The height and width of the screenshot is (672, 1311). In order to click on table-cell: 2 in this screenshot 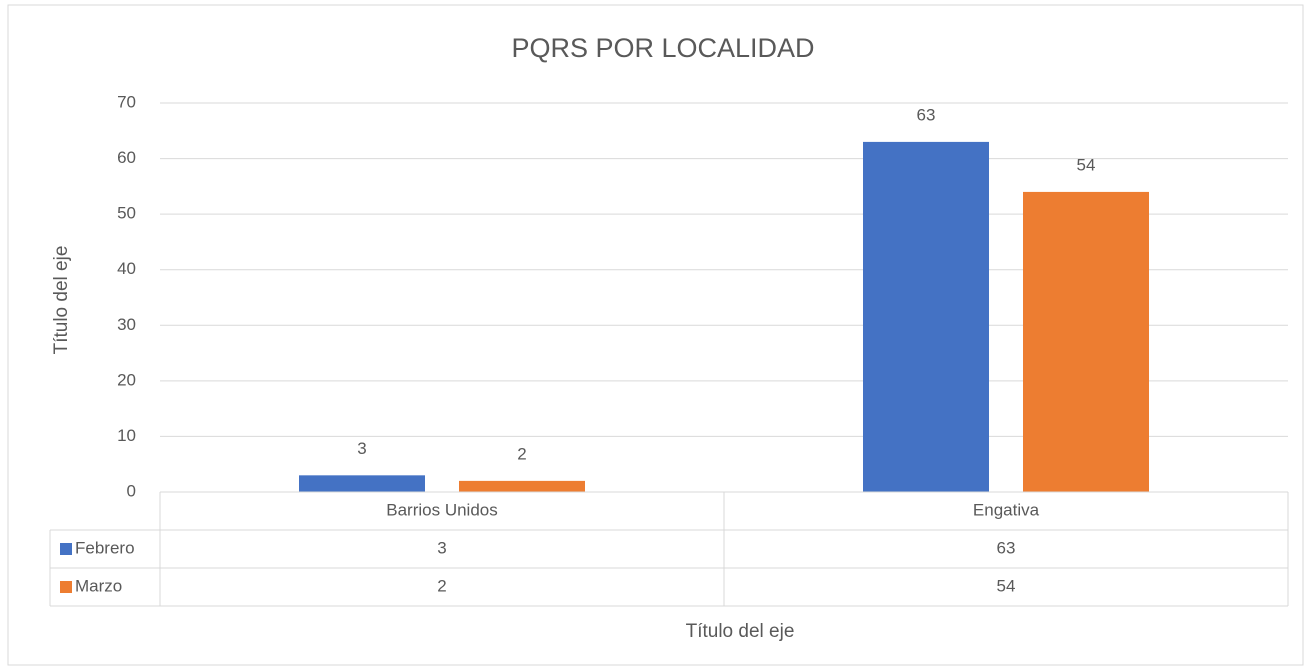, I will do `click(441, 585)`.